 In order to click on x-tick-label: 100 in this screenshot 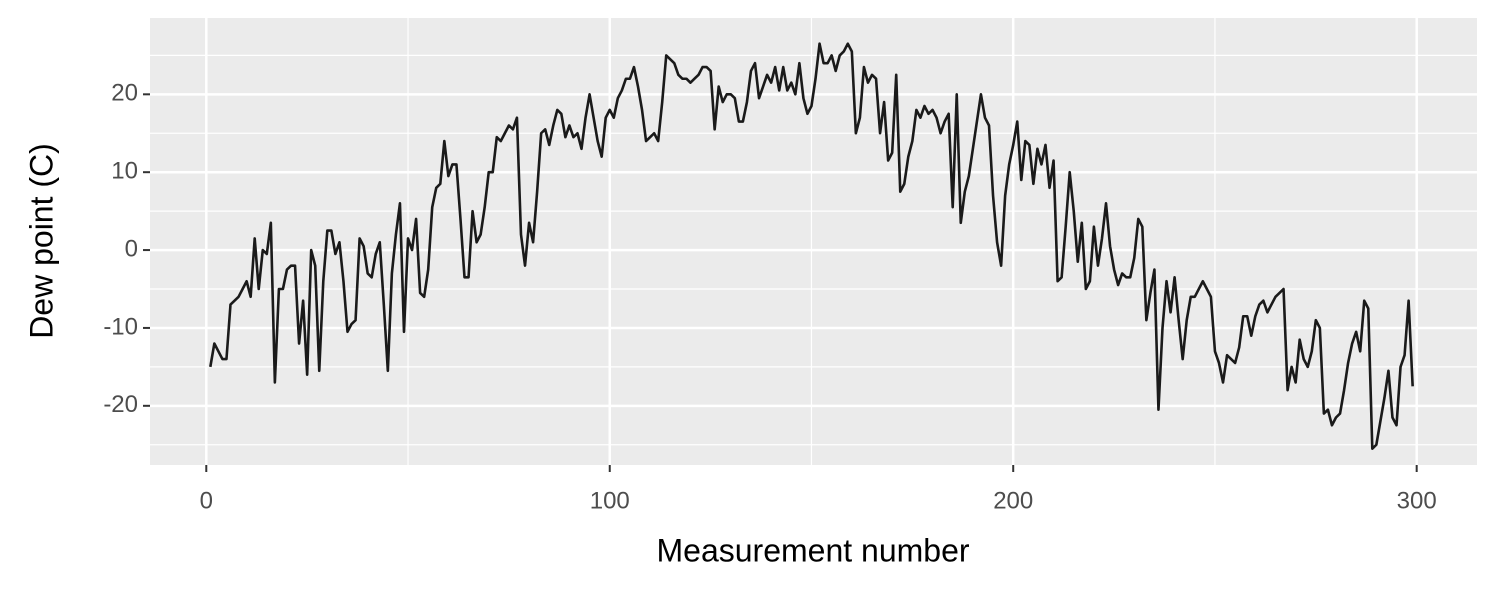, I will do `click(610, 500)`.